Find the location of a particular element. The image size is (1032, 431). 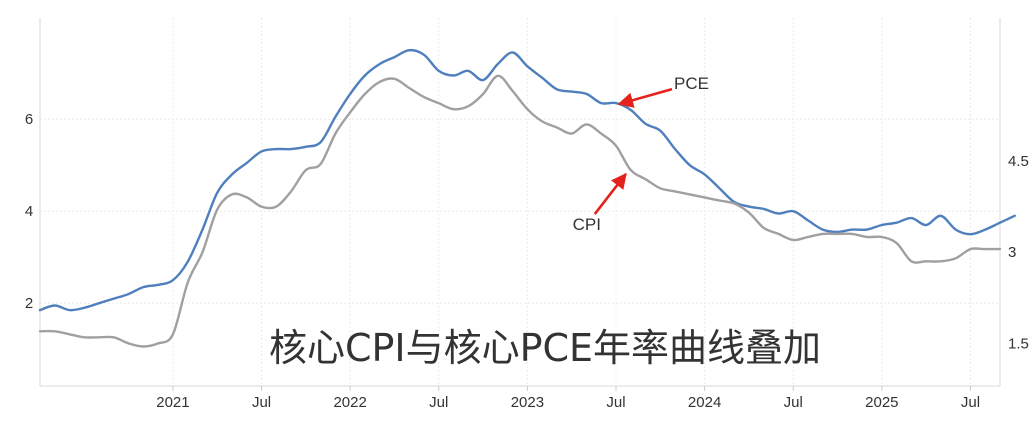

annotation-label-pce: PCE is located at coordinates (691, 83).